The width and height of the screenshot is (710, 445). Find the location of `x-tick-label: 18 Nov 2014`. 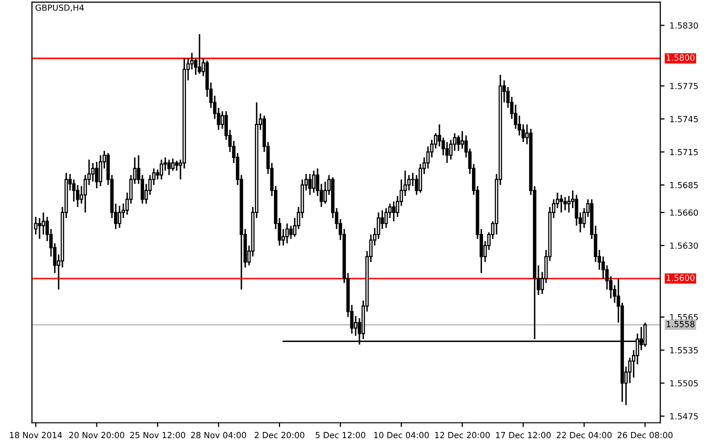

x-tick-label: 18 Nov 2014 is located at coordinates (36, 435).